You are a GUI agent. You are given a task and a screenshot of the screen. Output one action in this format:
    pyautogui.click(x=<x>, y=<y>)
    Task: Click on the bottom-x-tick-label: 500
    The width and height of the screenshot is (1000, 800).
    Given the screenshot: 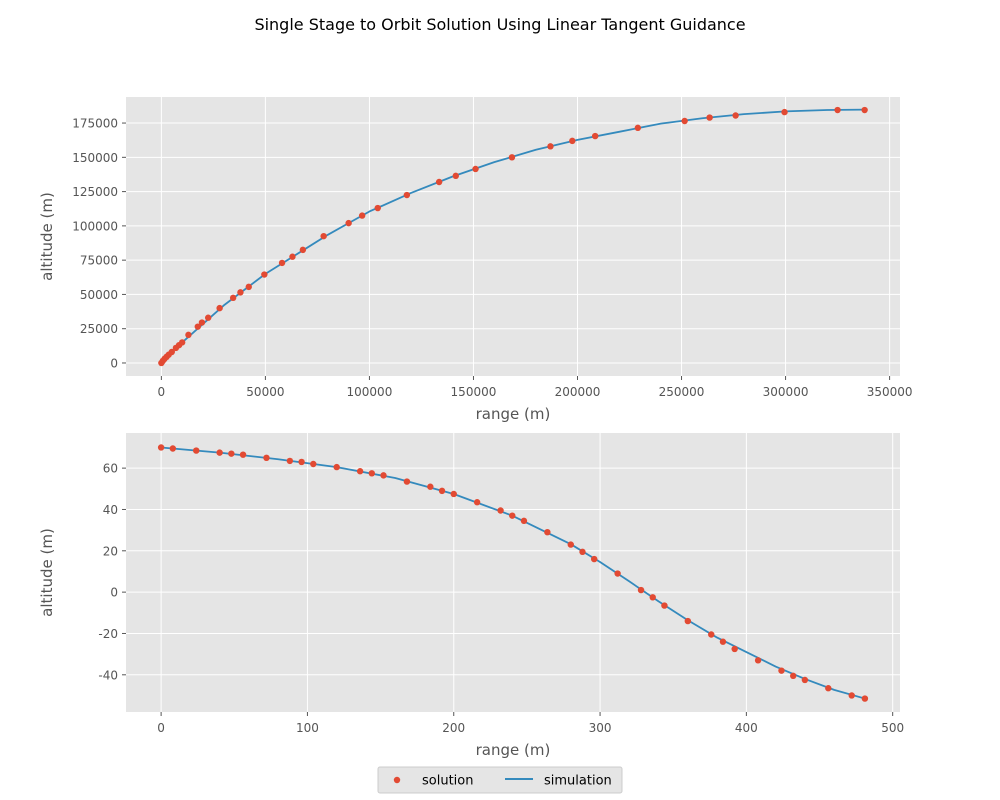 What is the action you would take?
    pyautogui.click(x=892, y=728)
    